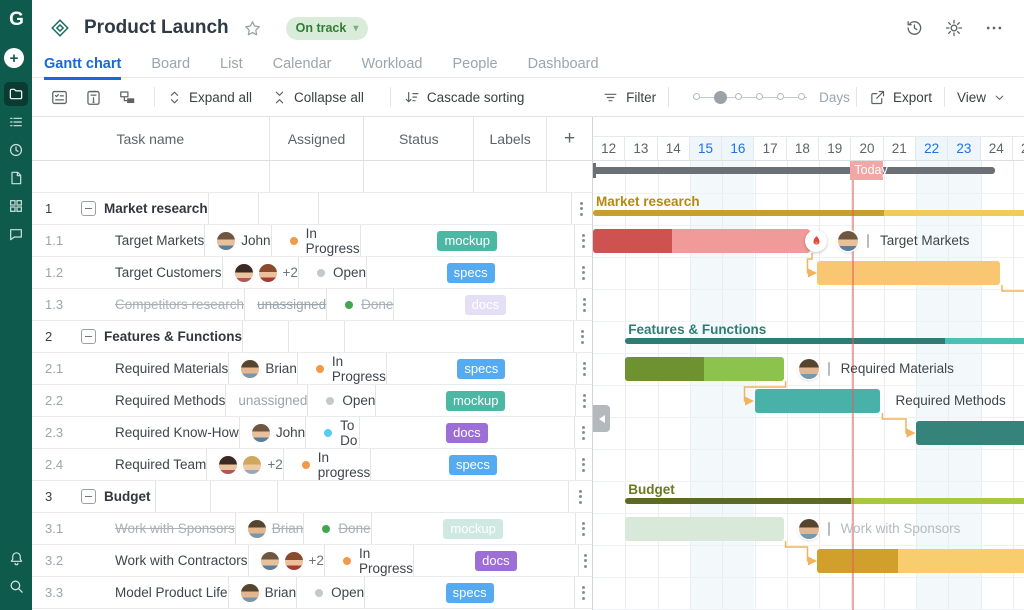  I want to click on search-icon, so click(16, 586).